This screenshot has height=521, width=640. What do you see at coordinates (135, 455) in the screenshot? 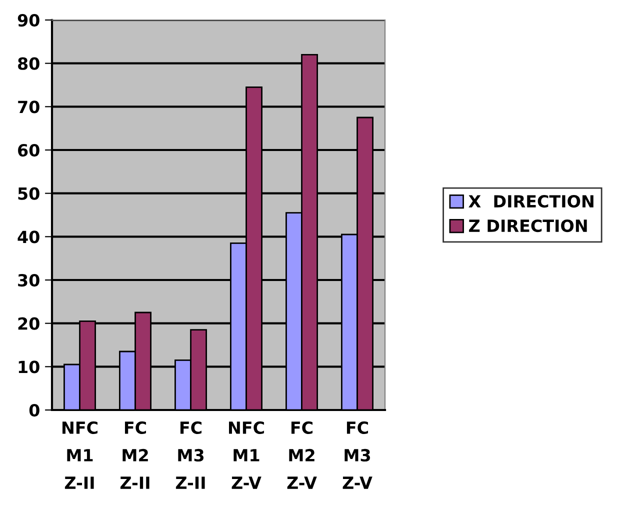
I see `x-tick-label: FC M2 Z-II` at bounding box center [135, 455].